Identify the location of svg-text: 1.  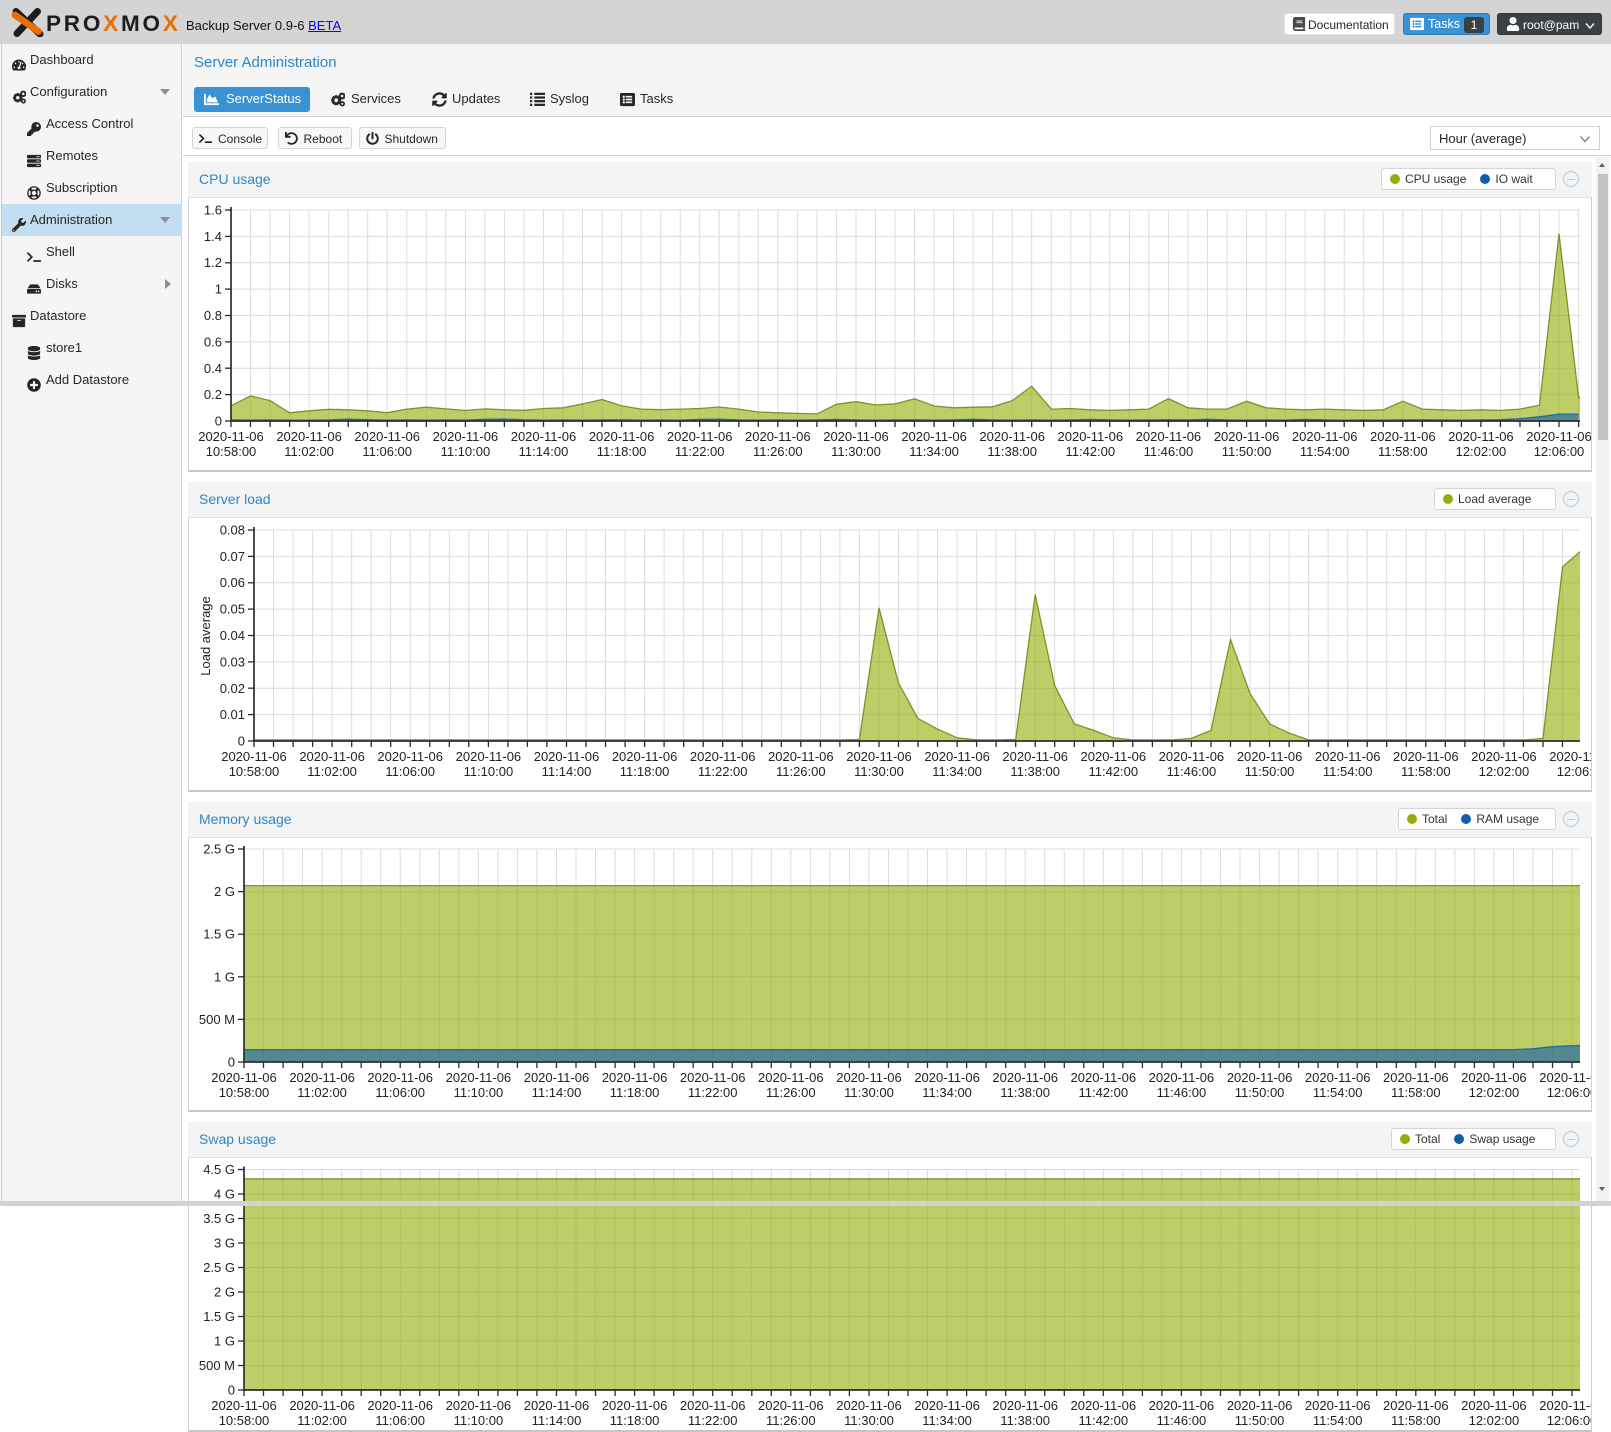
(218, 289).